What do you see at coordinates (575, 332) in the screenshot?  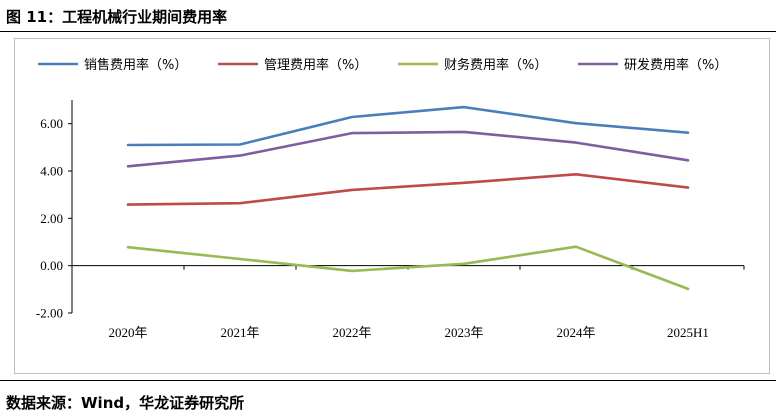 I see `x-tick-label: 2024年` at bounding box center [575, 332].